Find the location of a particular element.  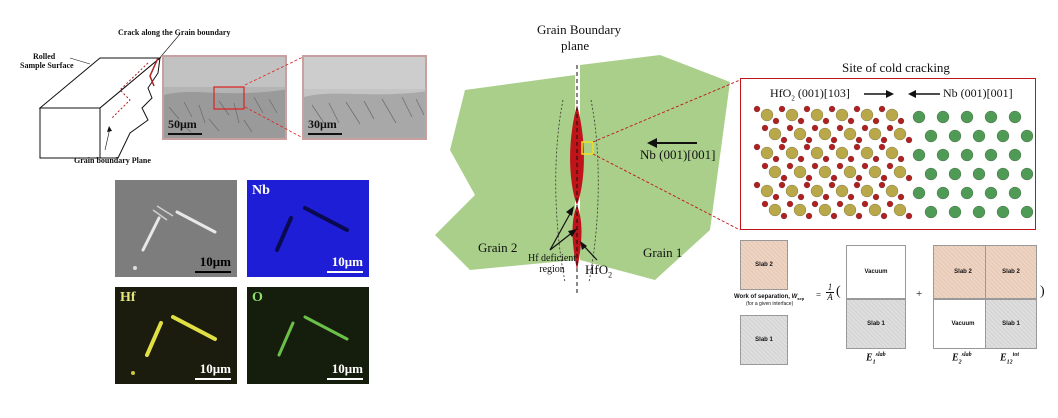

atom-structure is located at coordinates (893, 162).